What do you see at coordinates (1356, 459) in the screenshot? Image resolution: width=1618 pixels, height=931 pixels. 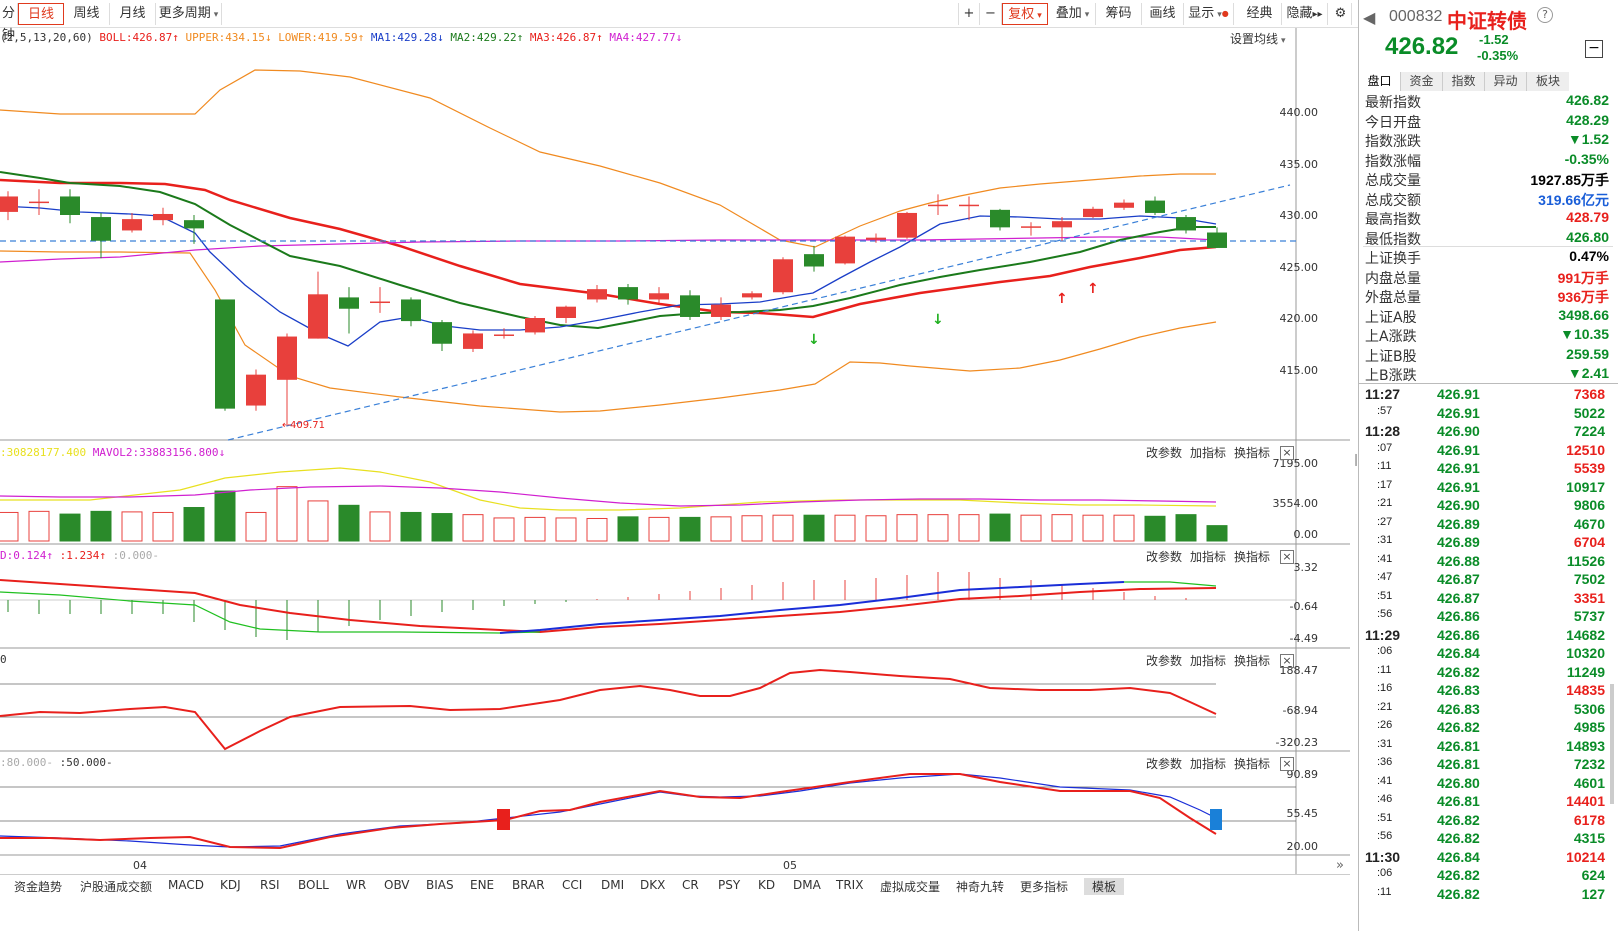 I see `collapse-handle-icon: ❘` at bounding box center [1356, 459].